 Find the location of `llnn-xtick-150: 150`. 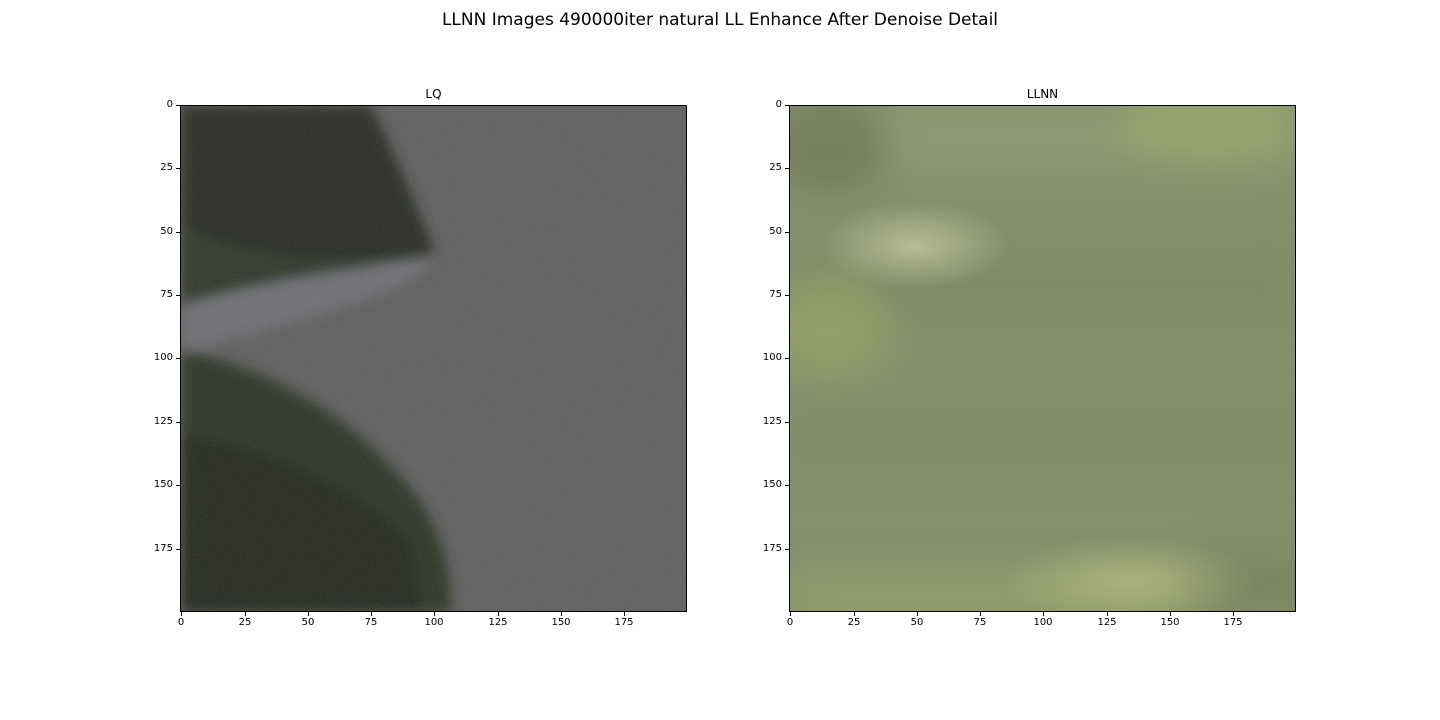

llnn-xtick-150: 150 is located at coordinates (1170, 622).